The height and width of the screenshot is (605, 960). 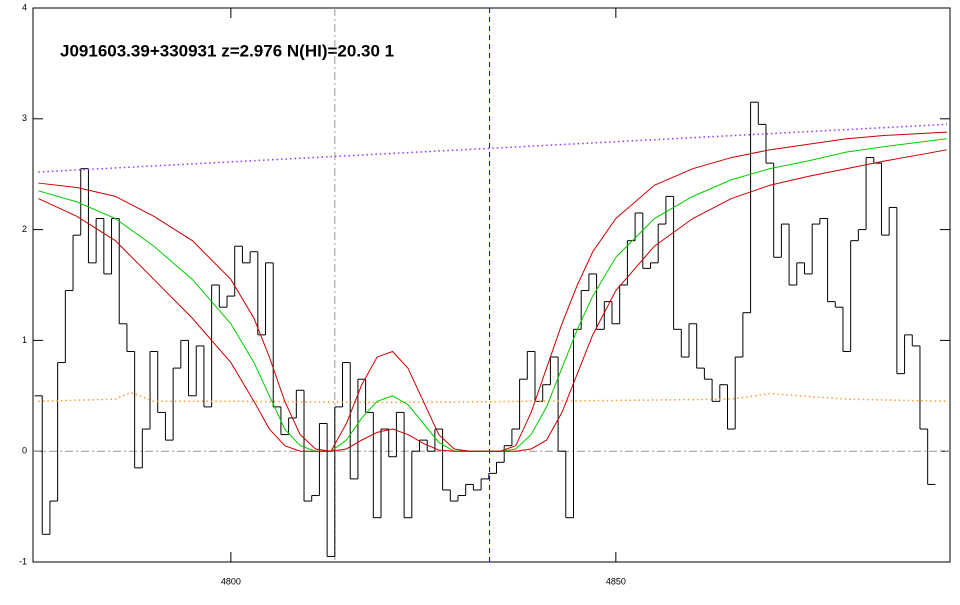 What do you see at coordinates (616, 581) in the screenshot?
I see `x-tick-label: 4850` at bounding box center [616, 581].